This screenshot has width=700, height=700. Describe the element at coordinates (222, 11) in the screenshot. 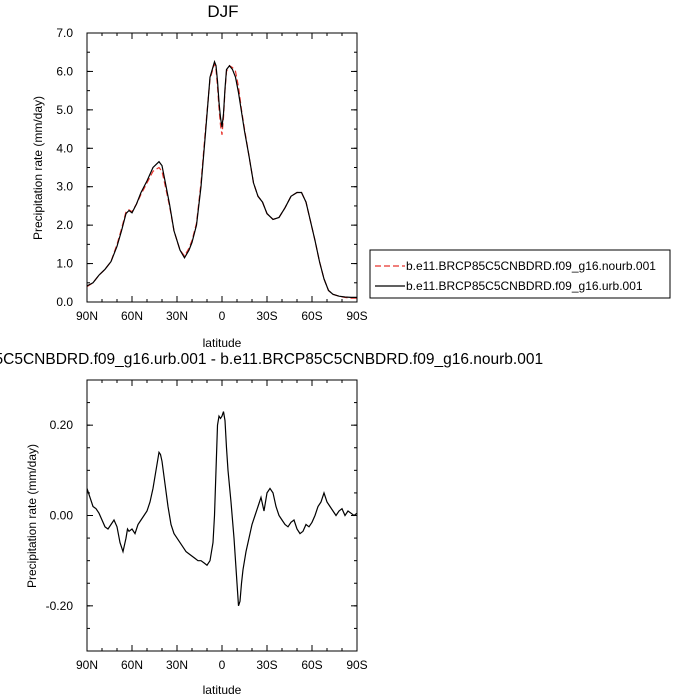

I see `top-chart-title: DJF` at that location.